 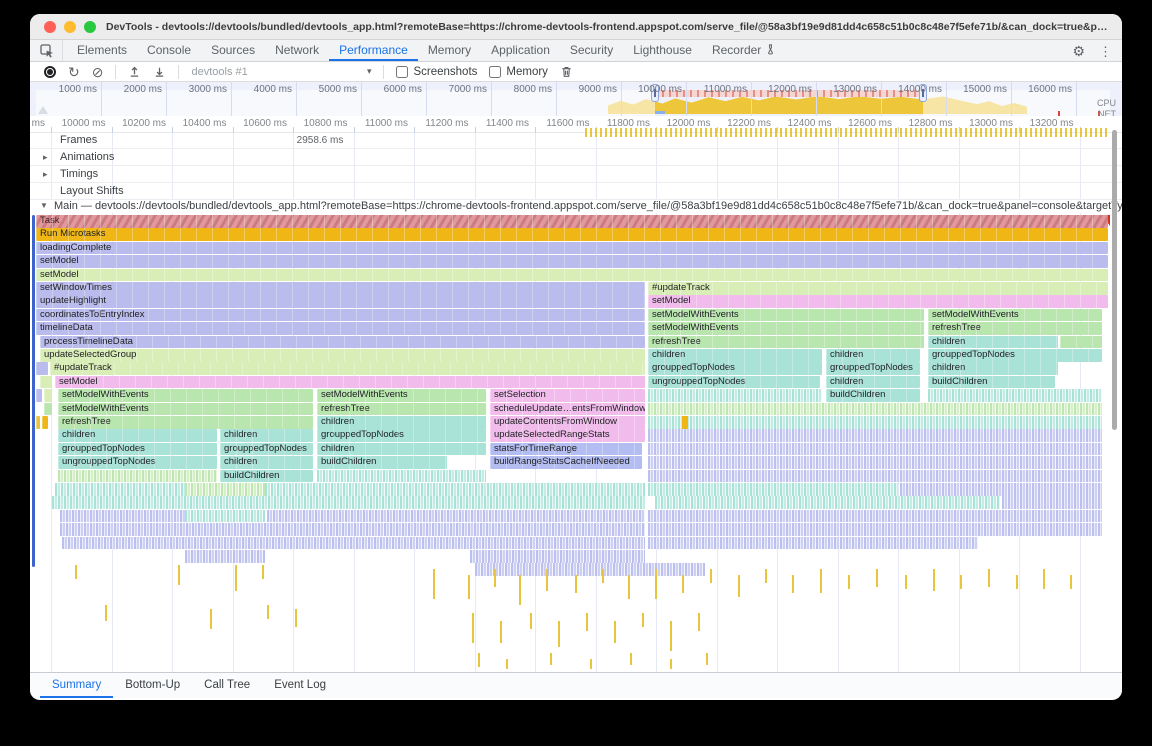 What do you see at coordinates (50, 26) in the screenshot?
I see `close-window-button` at bounding box center [50, 26].